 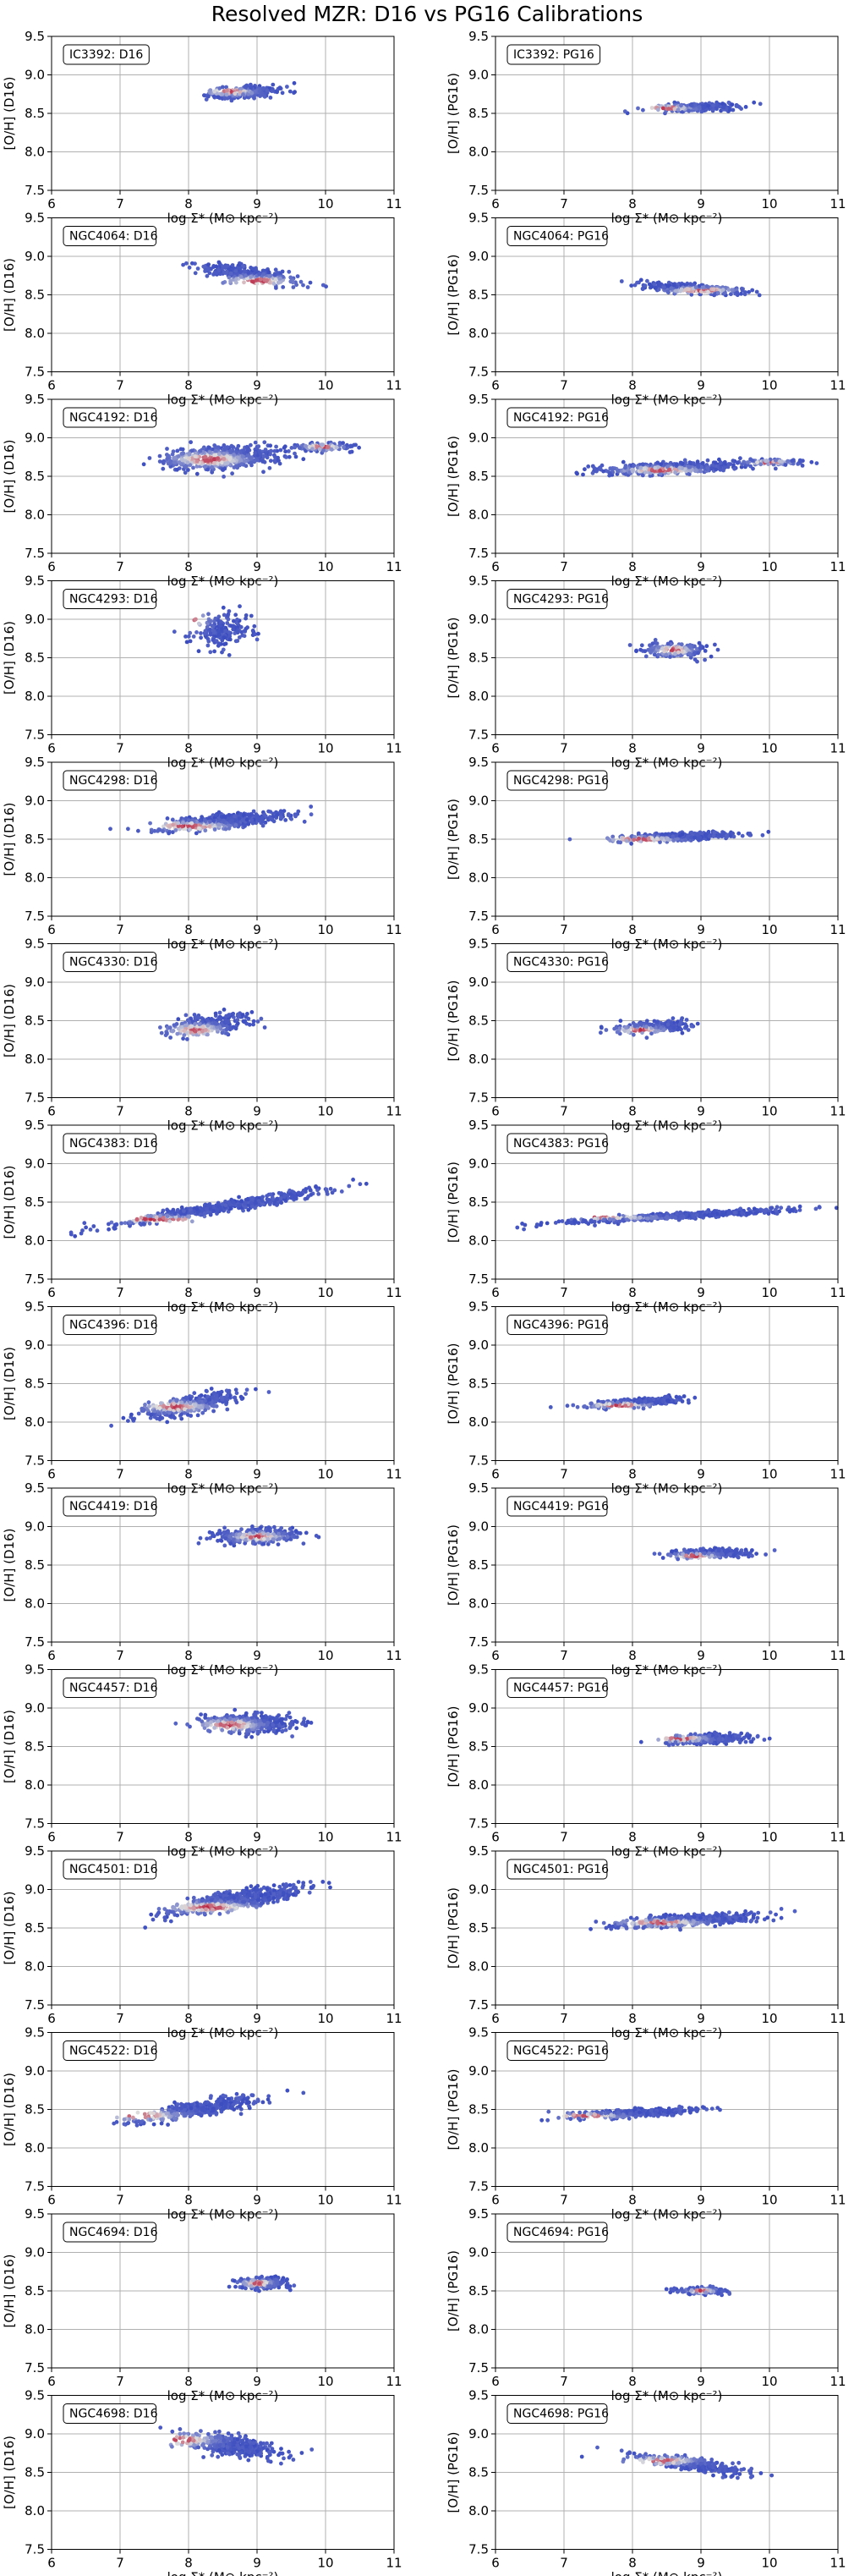 I want to click on y-tick-label: 7.5, so click(x=478, y=553).